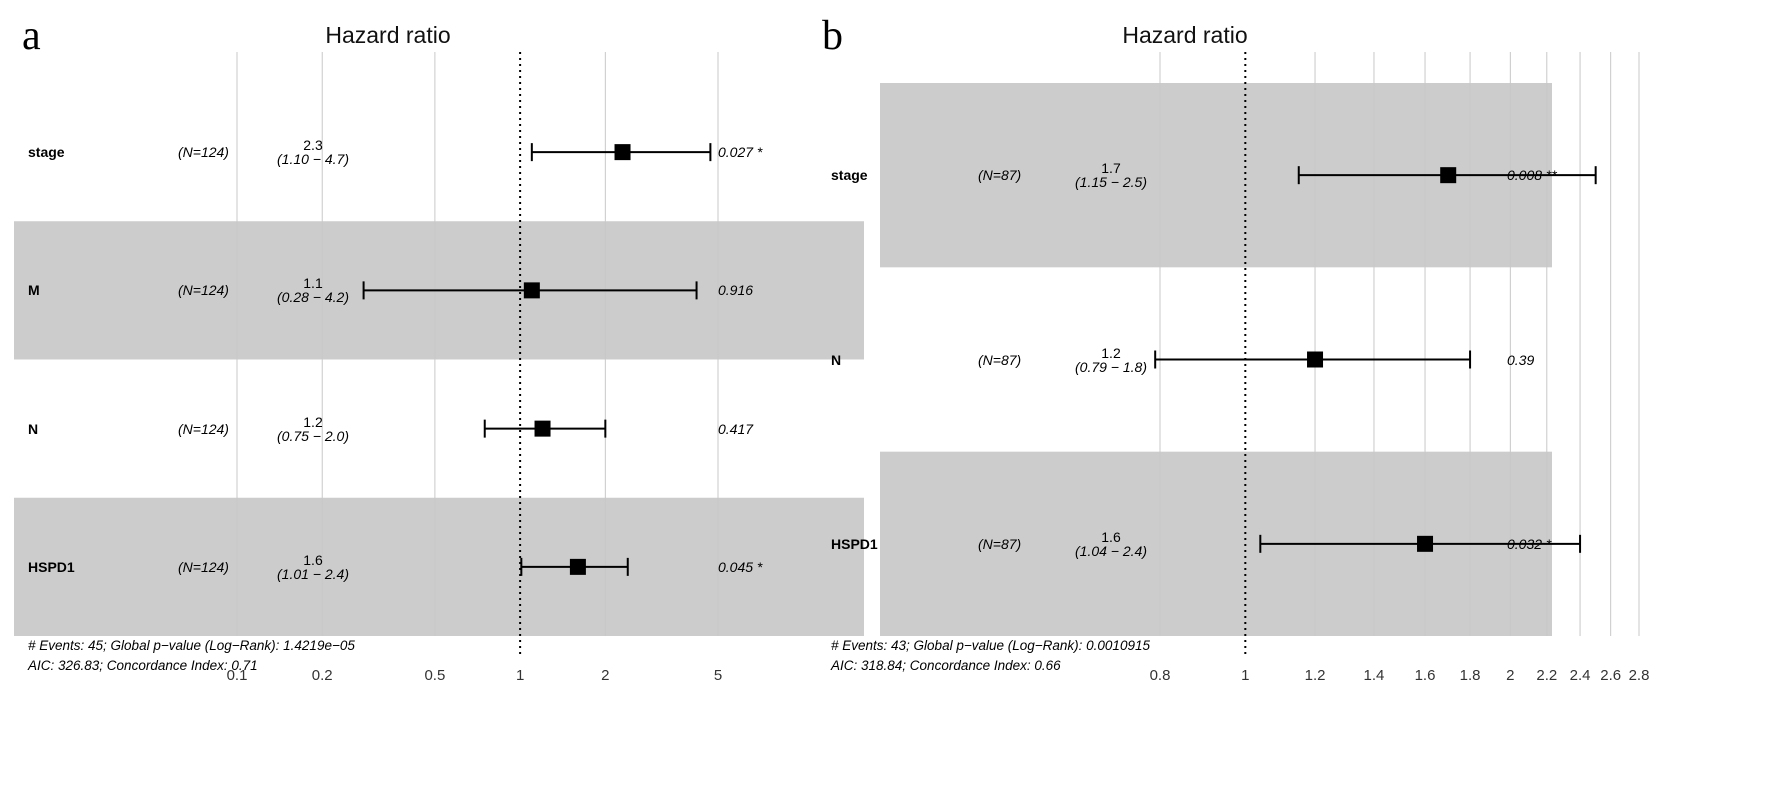 The height and width of the screenshot is (796, 1772). What do you see at coordinates (313, 297) in the screenshot?
I see `ci-value-m: (0.28 − 4.2)` at bounding box center [313, 297].